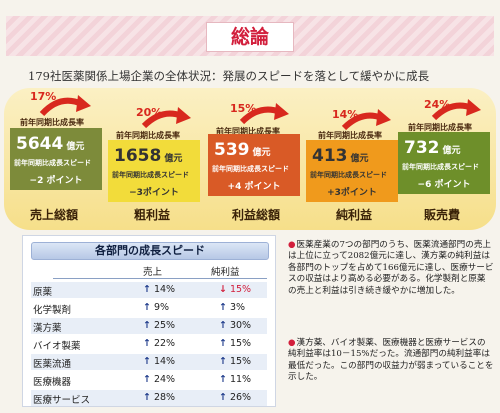 This screenshot has width=500, height=413. Describe the element at coordinates (150, 251) in the screenshot. I see `table-title: 各部門の成長スピード` at that location.